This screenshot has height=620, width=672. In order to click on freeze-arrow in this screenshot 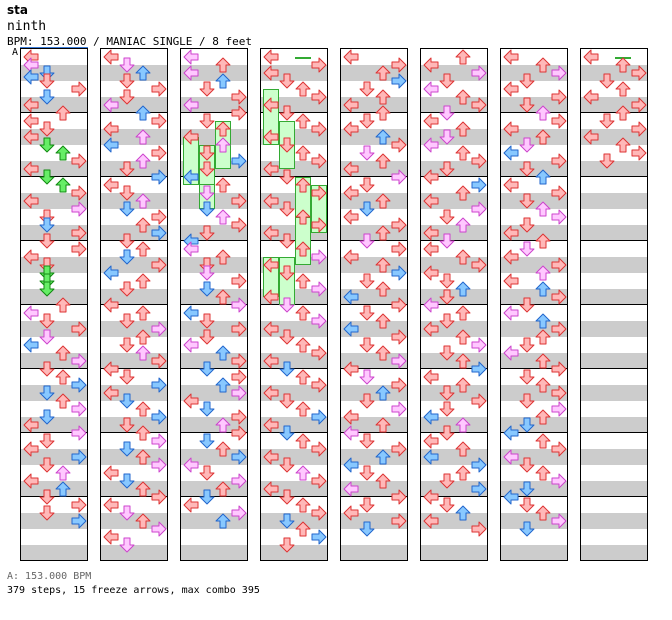, I will do `click(303, 58)`.